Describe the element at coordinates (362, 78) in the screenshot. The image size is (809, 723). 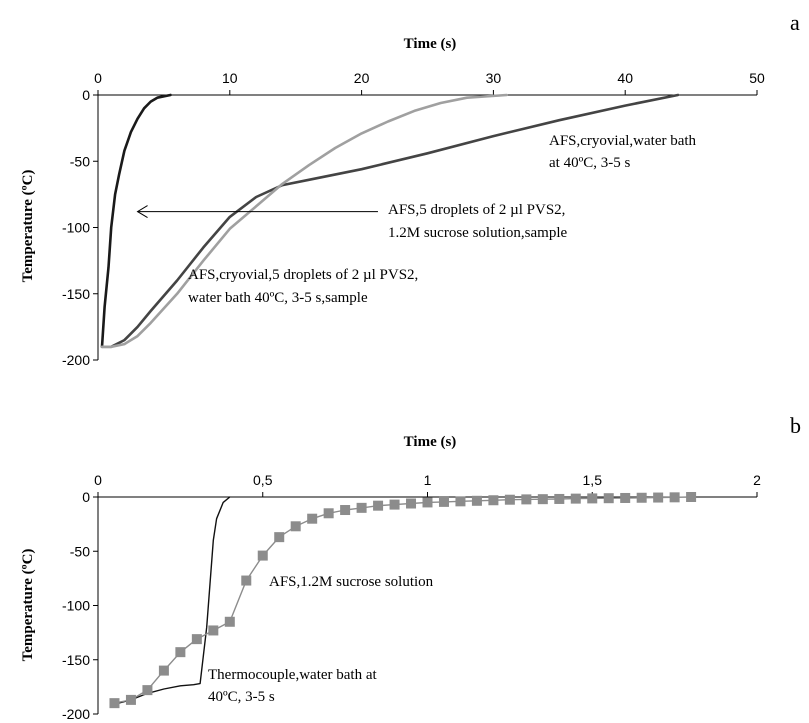
I see `panel-a-x-tick-label: 20` at that location.